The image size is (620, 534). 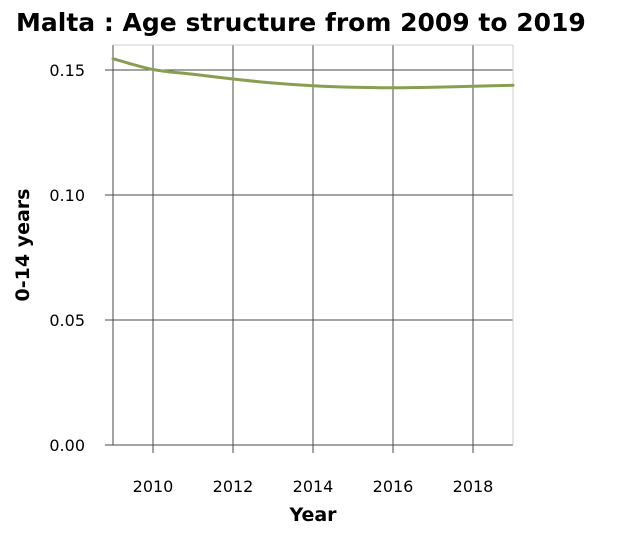 I want to click on y-axis-ticks: 0.00 0.05 0.10 0.15, so click(x=67, y=258).